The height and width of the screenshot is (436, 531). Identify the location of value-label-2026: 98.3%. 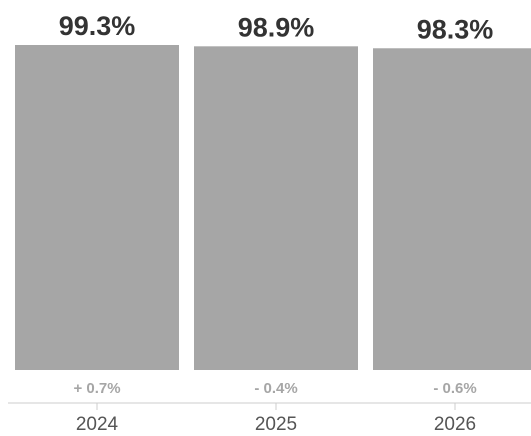
(455, 29).